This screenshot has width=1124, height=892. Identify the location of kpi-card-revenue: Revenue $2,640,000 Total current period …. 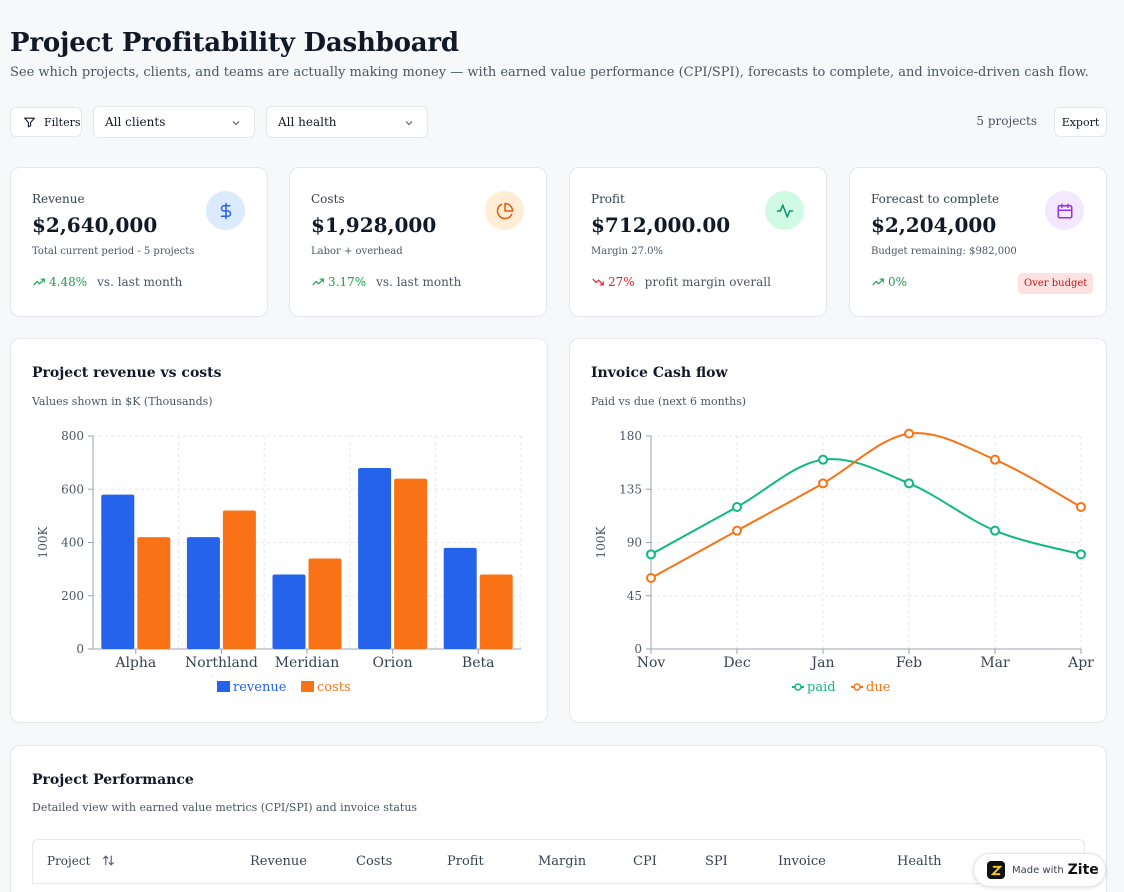
(139, 242).